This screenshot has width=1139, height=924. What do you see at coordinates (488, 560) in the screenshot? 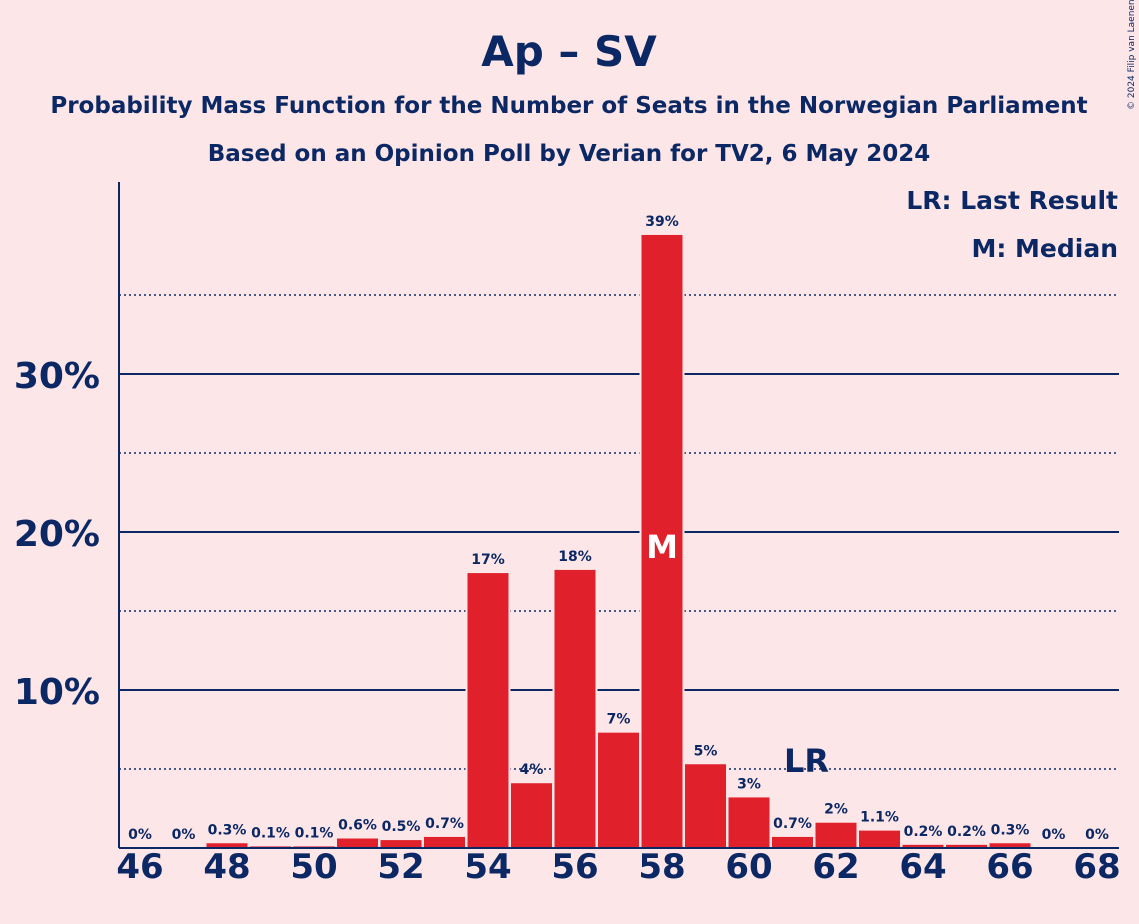
I see `value-label-seat-54: 17%` at bounding box center [488, 560].